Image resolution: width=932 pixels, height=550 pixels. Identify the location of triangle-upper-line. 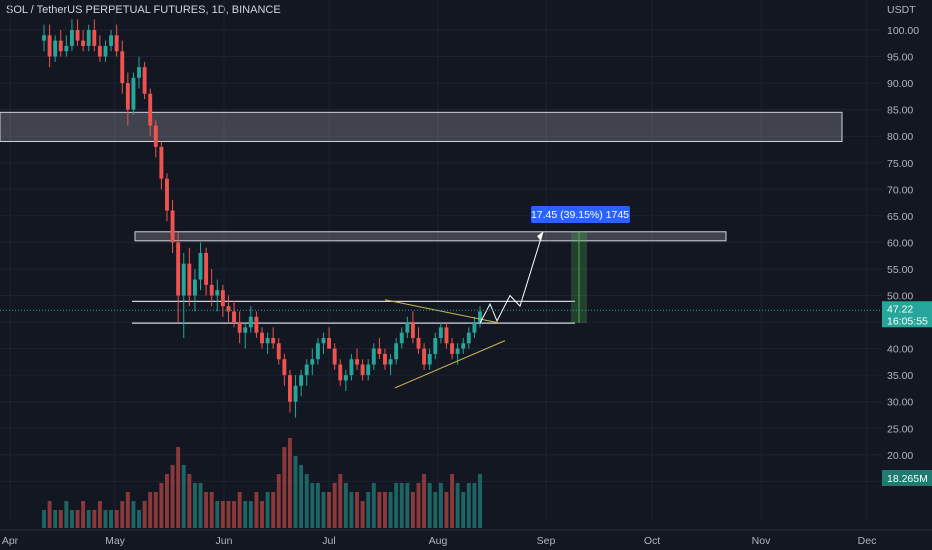
(442, 311).